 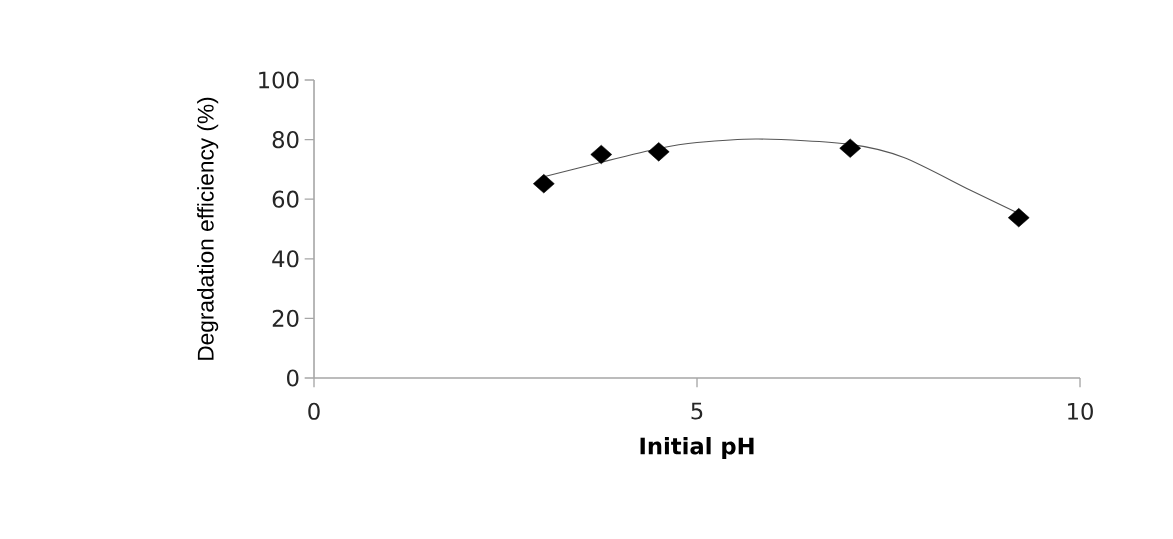 I want to click on y-tick-label: 100, so click(x=279, y=80).